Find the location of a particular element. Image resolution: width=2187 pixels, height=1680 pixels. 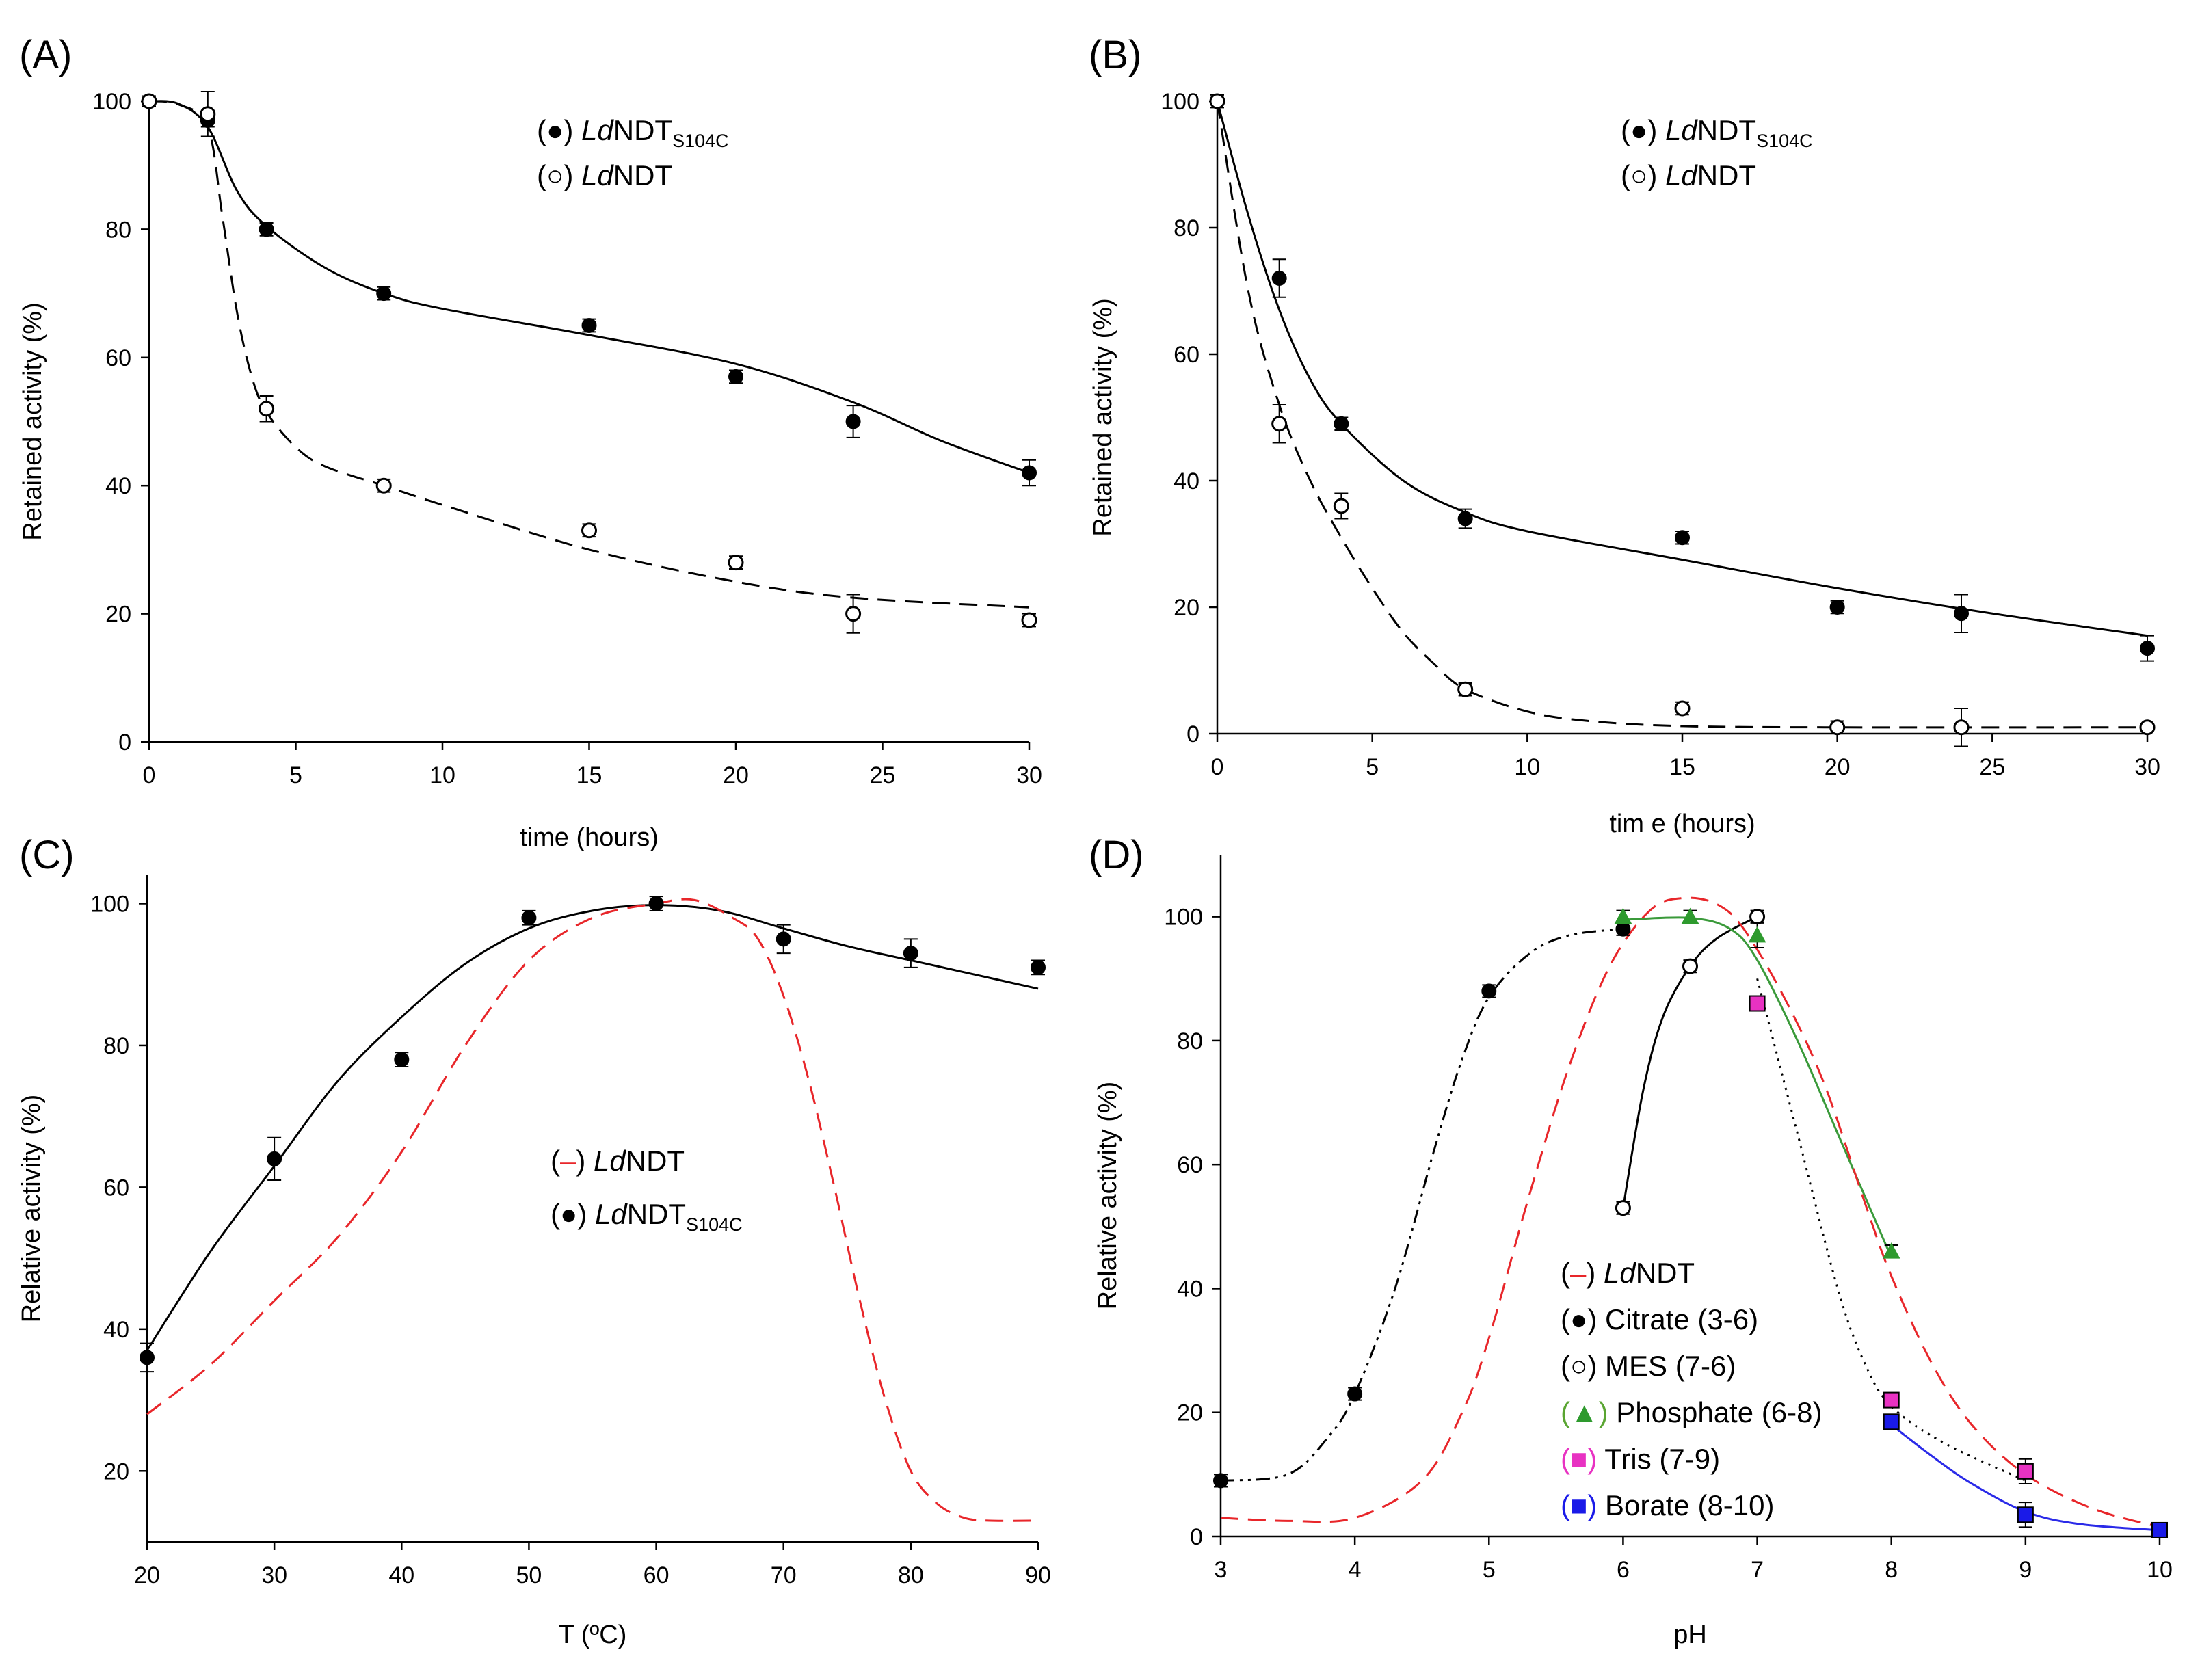

x-tick-label: 0 is located at coordinates (149, 775).